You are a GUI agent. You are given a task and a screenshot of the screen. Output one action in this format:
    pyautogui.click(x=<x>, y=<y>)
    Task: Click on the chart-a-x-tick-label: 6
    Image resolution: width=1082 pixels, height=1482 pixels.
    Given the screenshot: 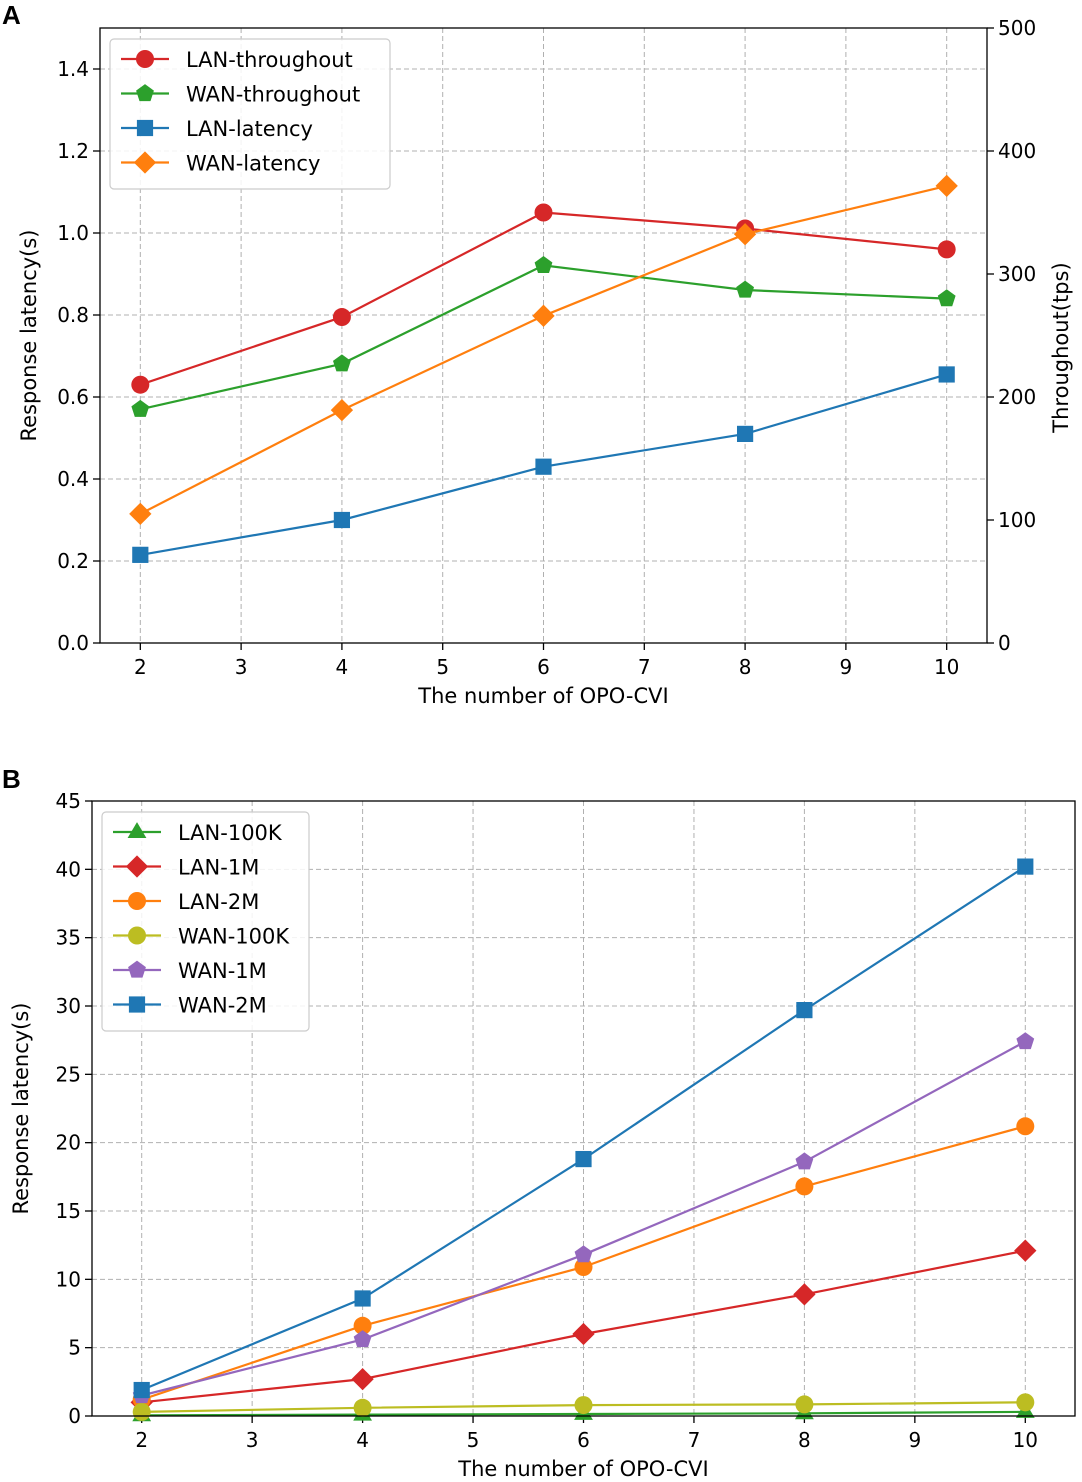 What is the action you would take?
    pyautogui.click(x=543, y=667)
    